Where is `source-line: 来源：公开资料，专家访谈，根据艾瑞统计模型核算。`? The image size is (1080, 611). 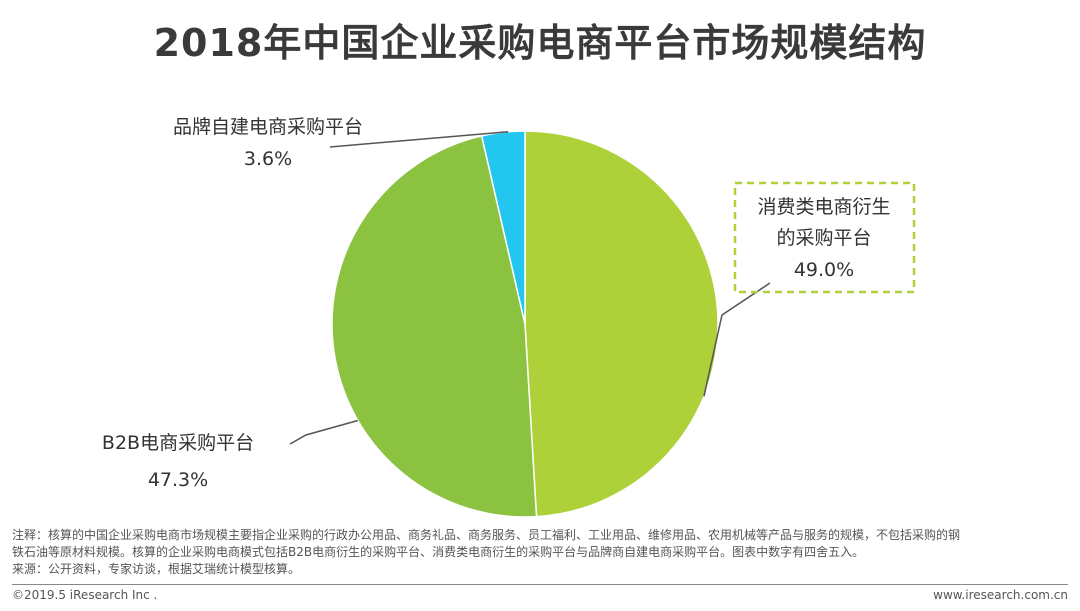
source-line: 来源：公开资料，专家访谈，根据艾瑞统计模型核算。 is located at coordinates (156, 569).